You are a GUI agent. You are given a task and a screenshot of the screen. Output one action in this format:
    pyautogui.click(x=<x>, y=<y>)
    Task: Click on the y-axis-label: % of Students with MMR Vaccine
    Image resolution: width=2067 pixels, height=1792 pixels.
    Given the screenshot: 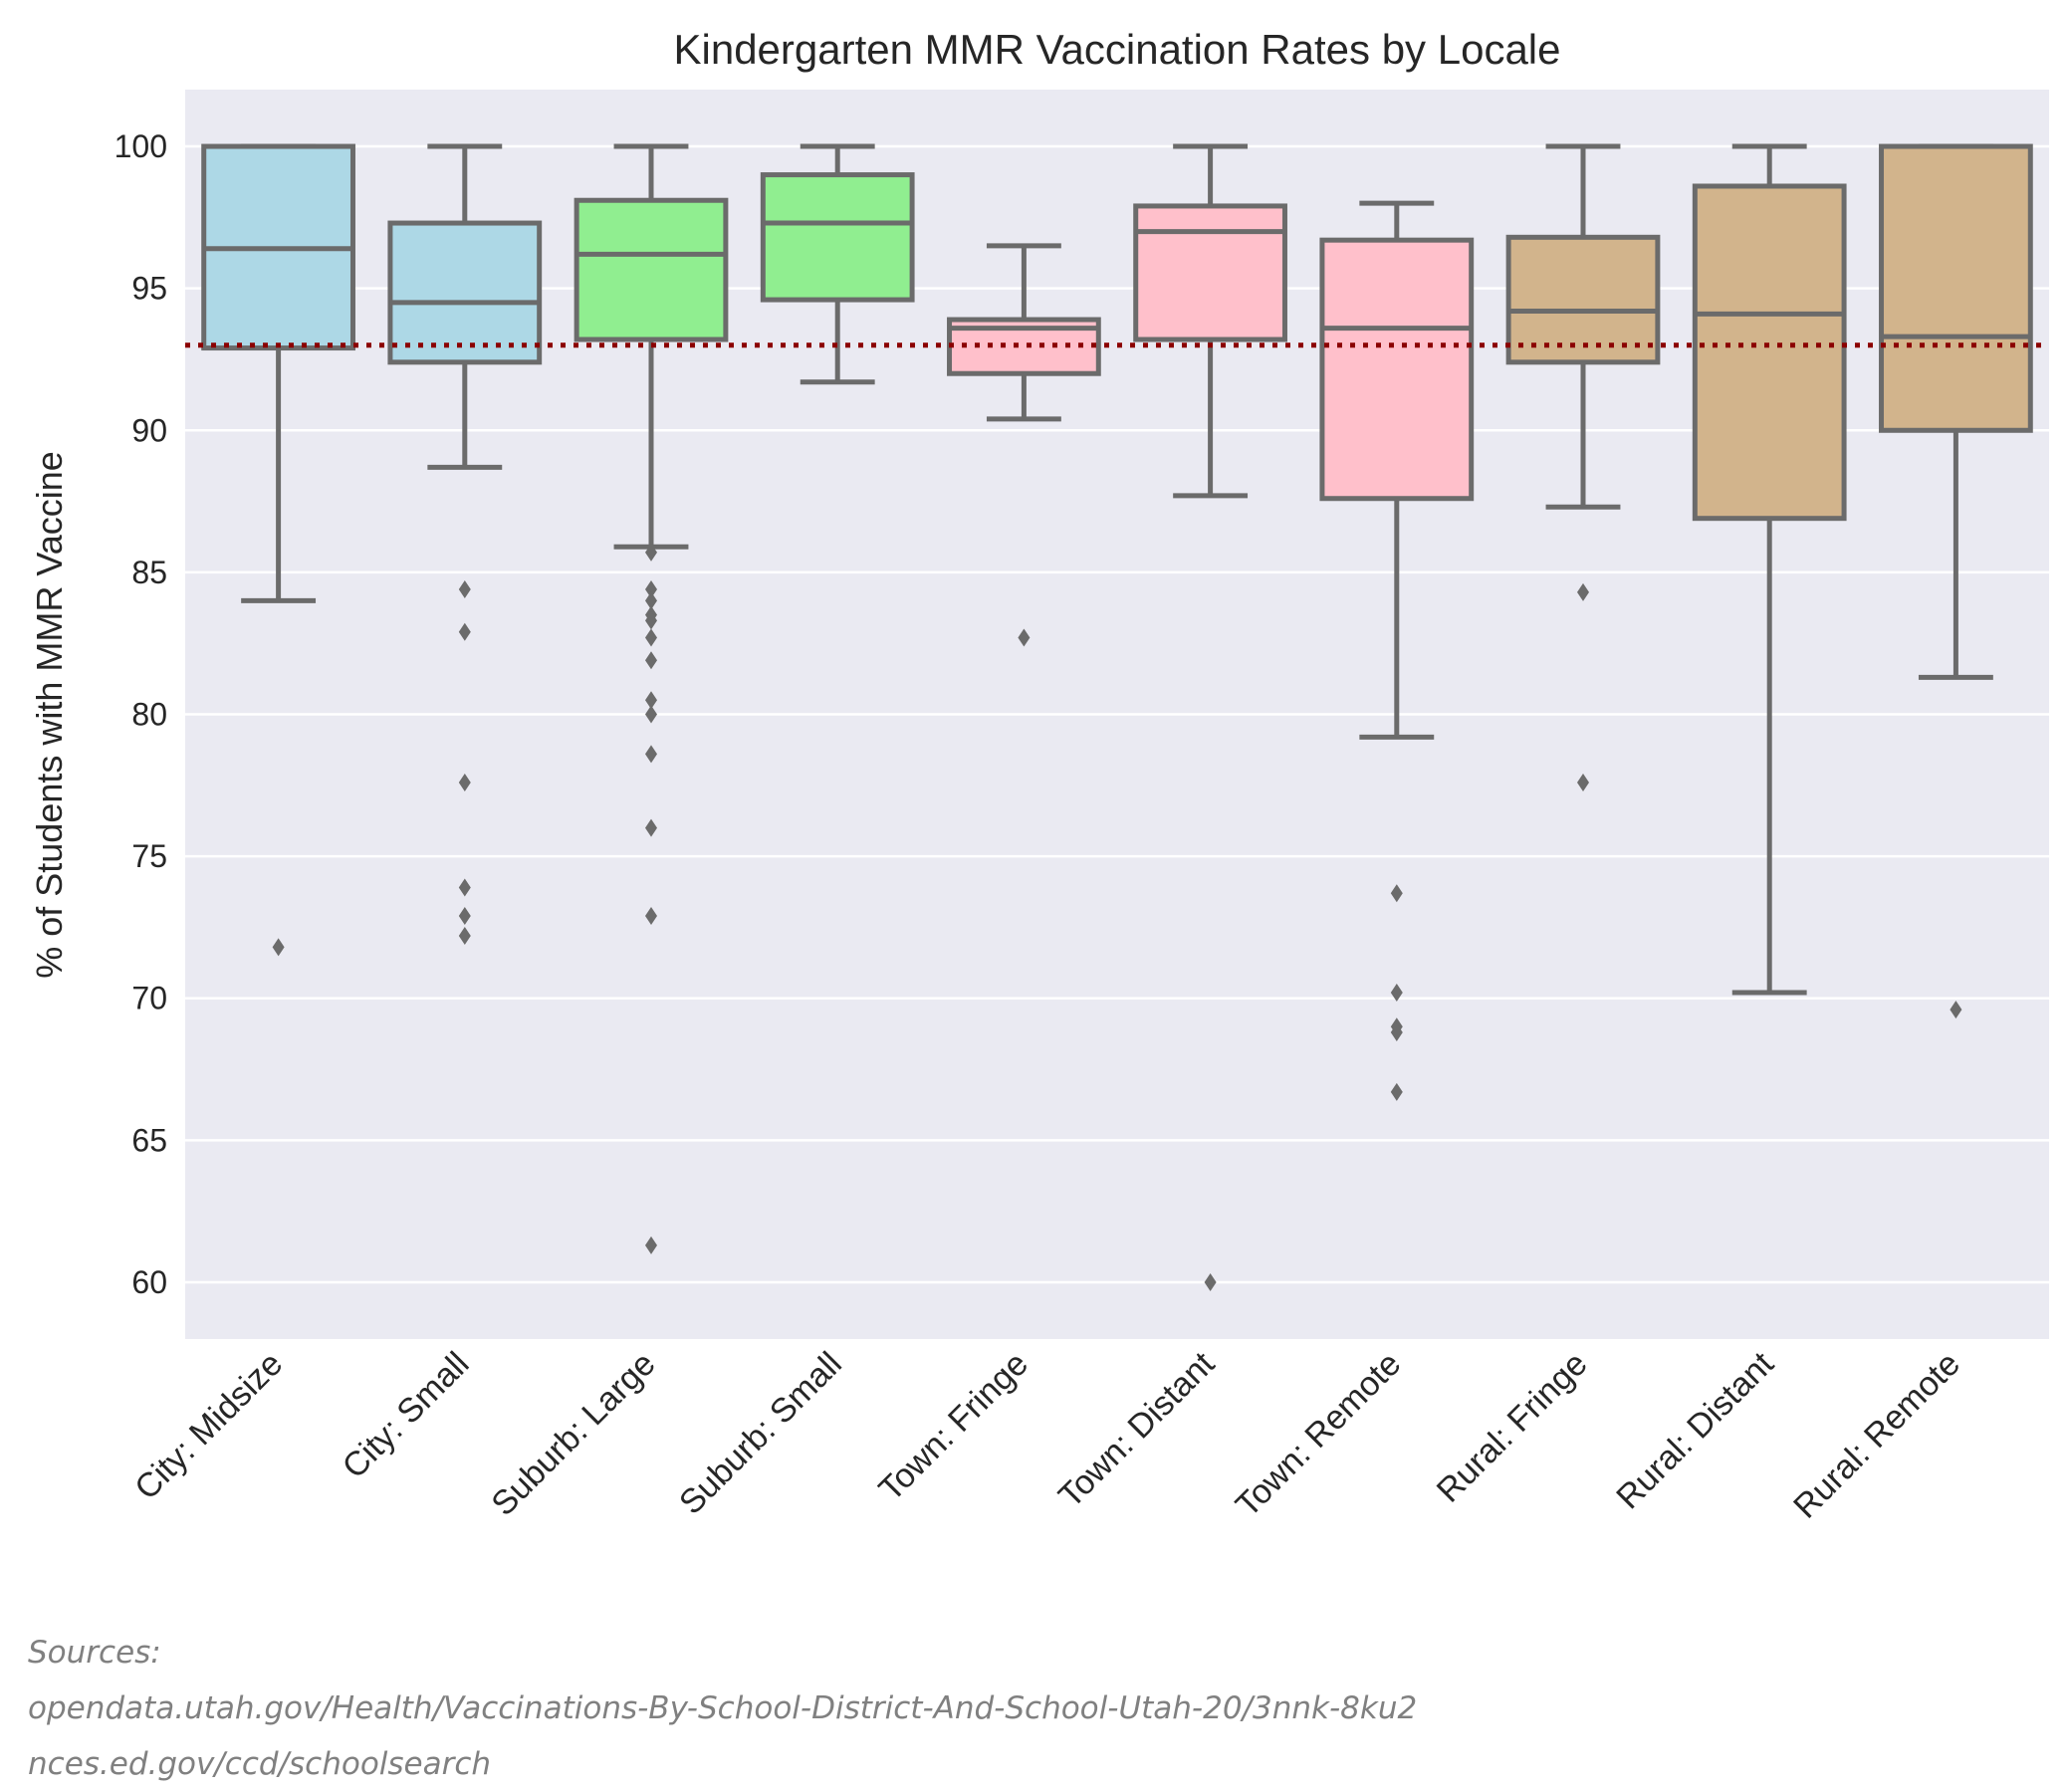 What is the action you would take?
    pyautogui.click(x=49, y=715)
    